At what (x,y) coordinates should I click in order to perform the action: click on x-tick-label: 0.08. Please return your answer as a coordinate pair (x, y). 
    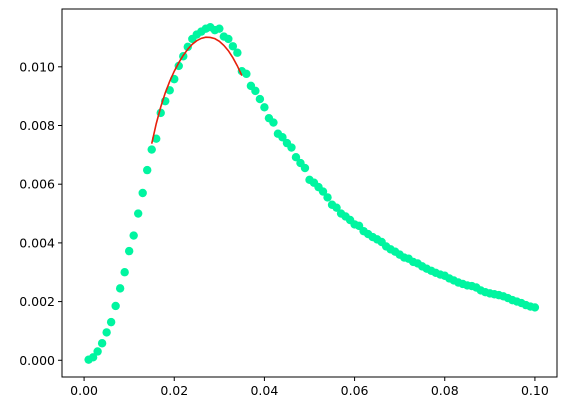
    Looking at the image, I should click on (445, 390).